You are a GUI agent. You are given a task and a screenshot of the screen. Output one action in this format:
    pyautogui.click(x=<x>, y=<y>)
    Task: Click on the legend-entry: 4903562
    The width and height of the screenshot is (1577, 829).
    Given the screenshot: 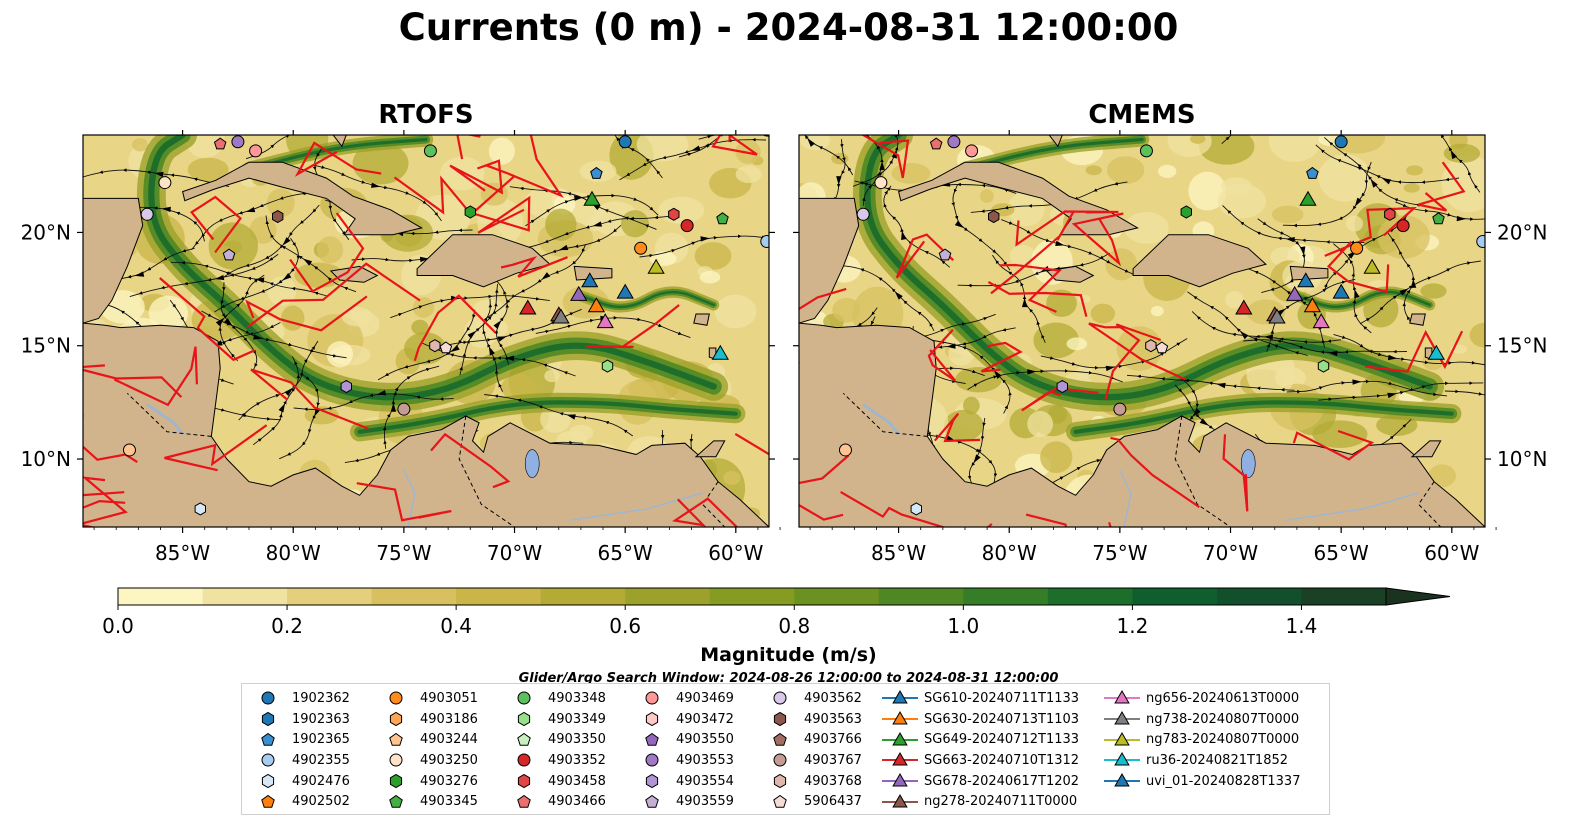 What is the action you would take?
    pyautogui.click(x=811, y=698)
    